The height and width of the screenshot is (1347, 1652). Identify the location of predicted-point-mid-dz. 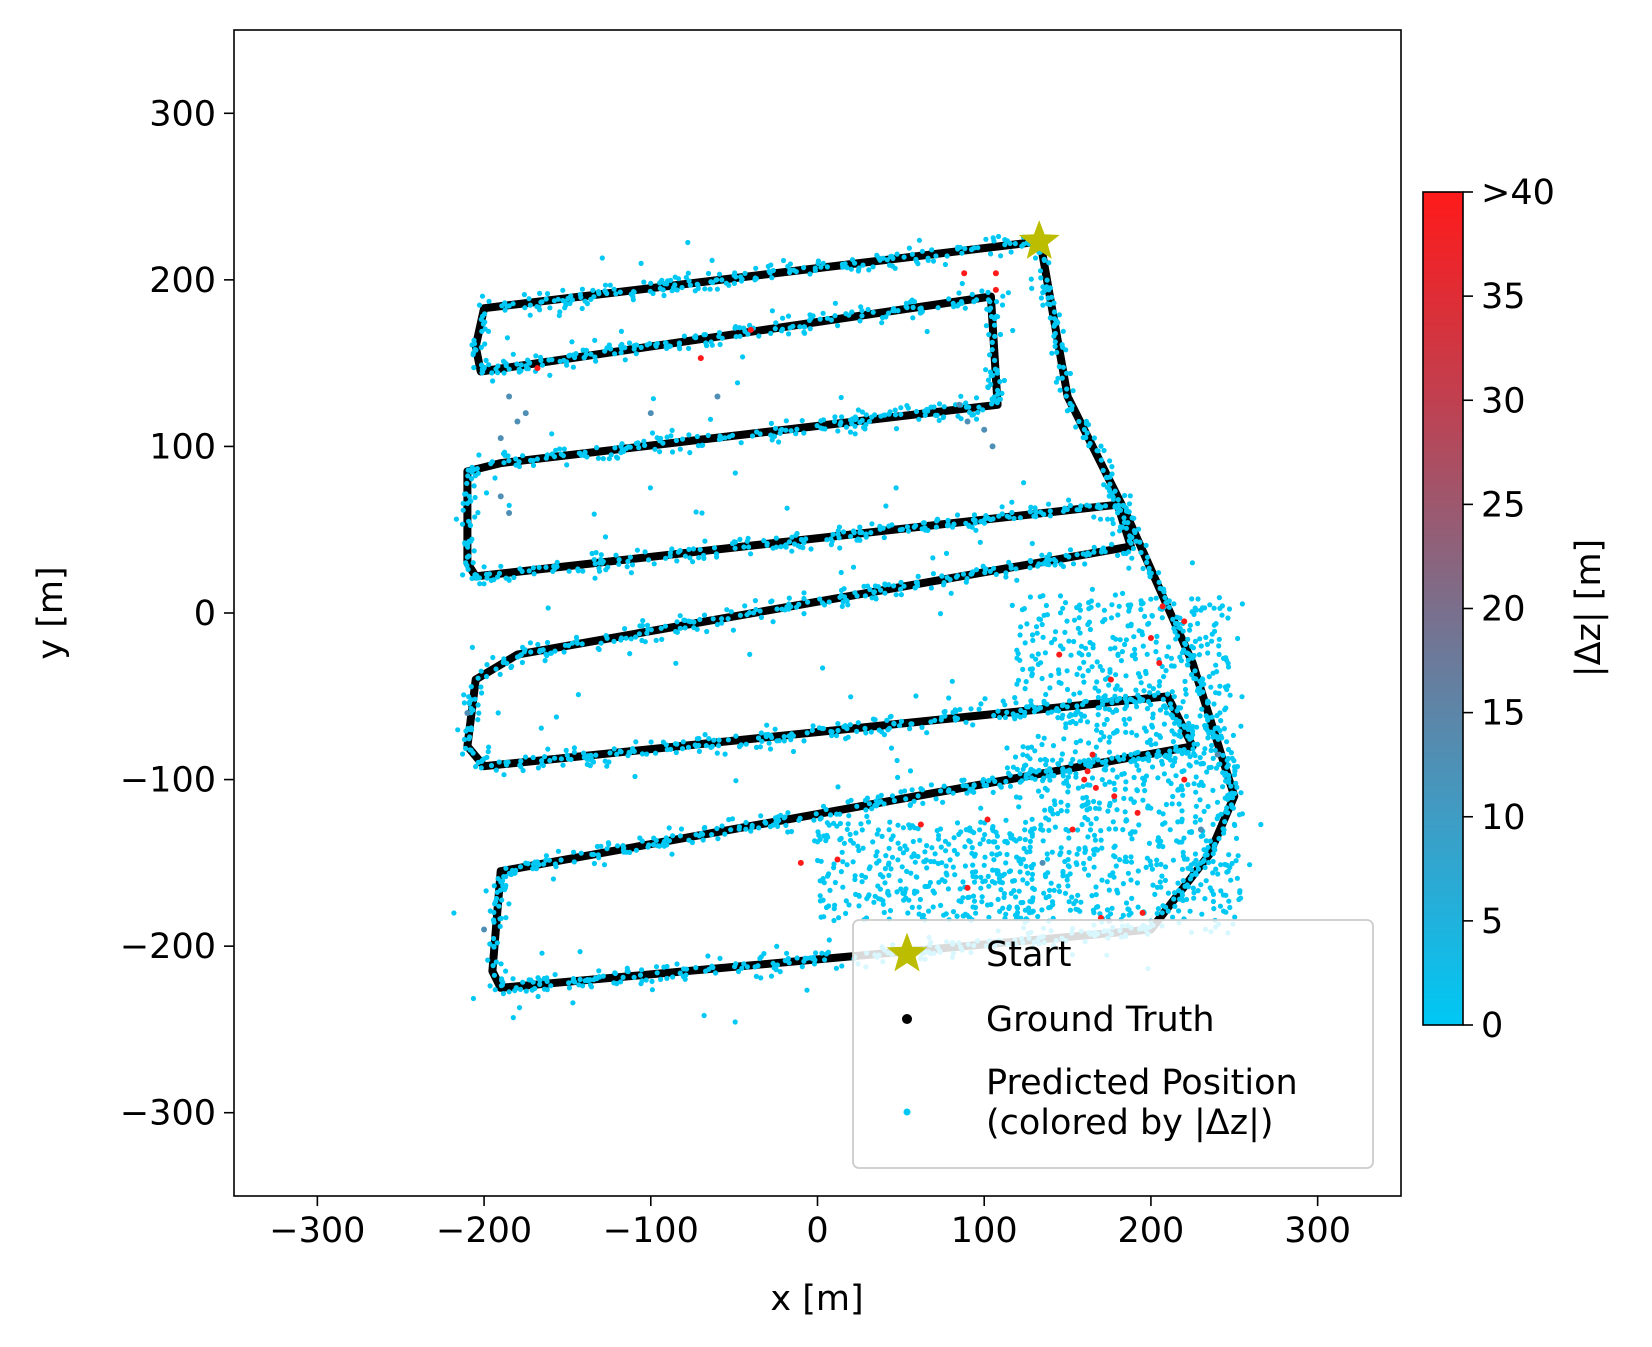
(500, 496).